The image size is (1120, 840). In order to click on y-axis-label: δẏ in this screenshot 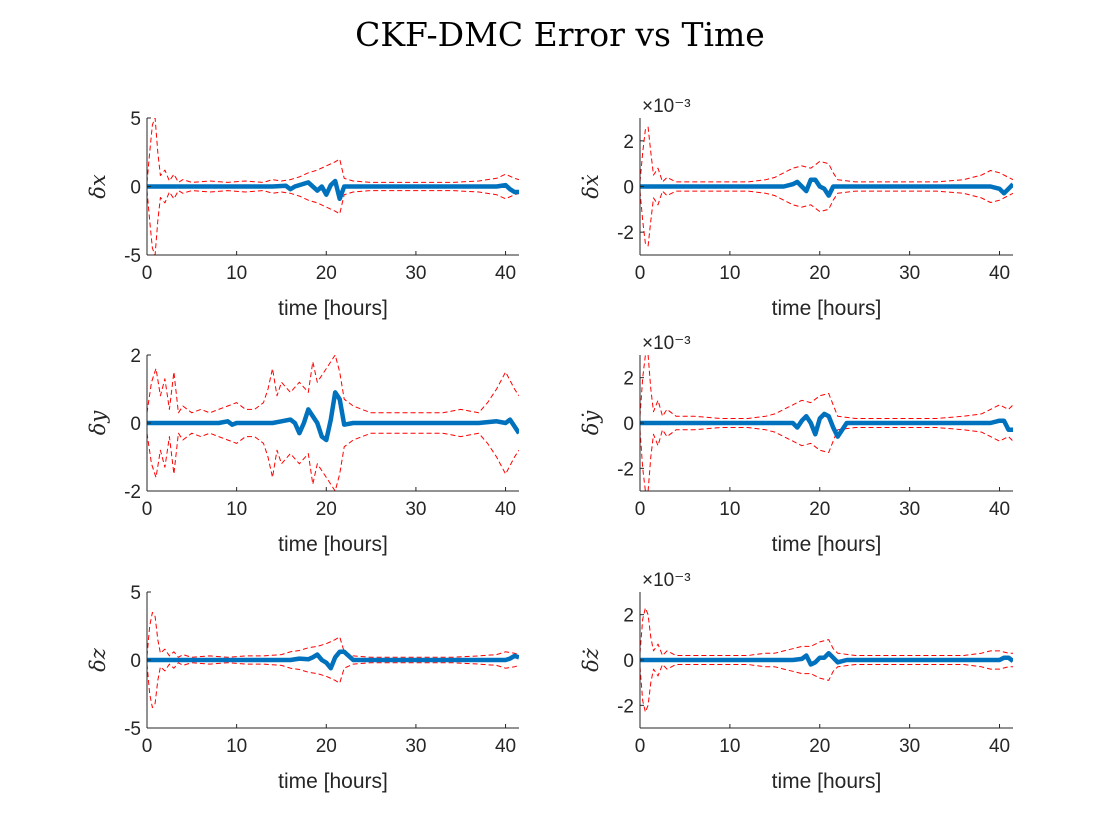, I will do `click(591, 423)`.